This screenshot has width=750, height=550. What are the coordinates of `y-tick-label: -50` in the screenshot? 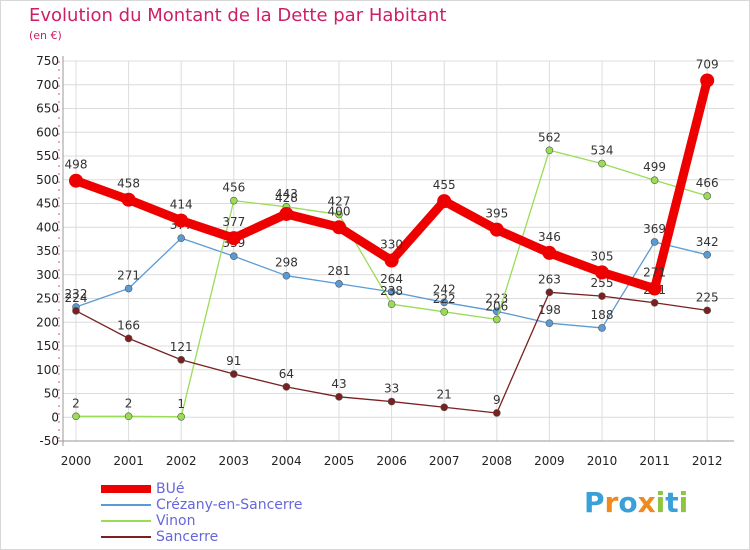 It's located at (49, 441).